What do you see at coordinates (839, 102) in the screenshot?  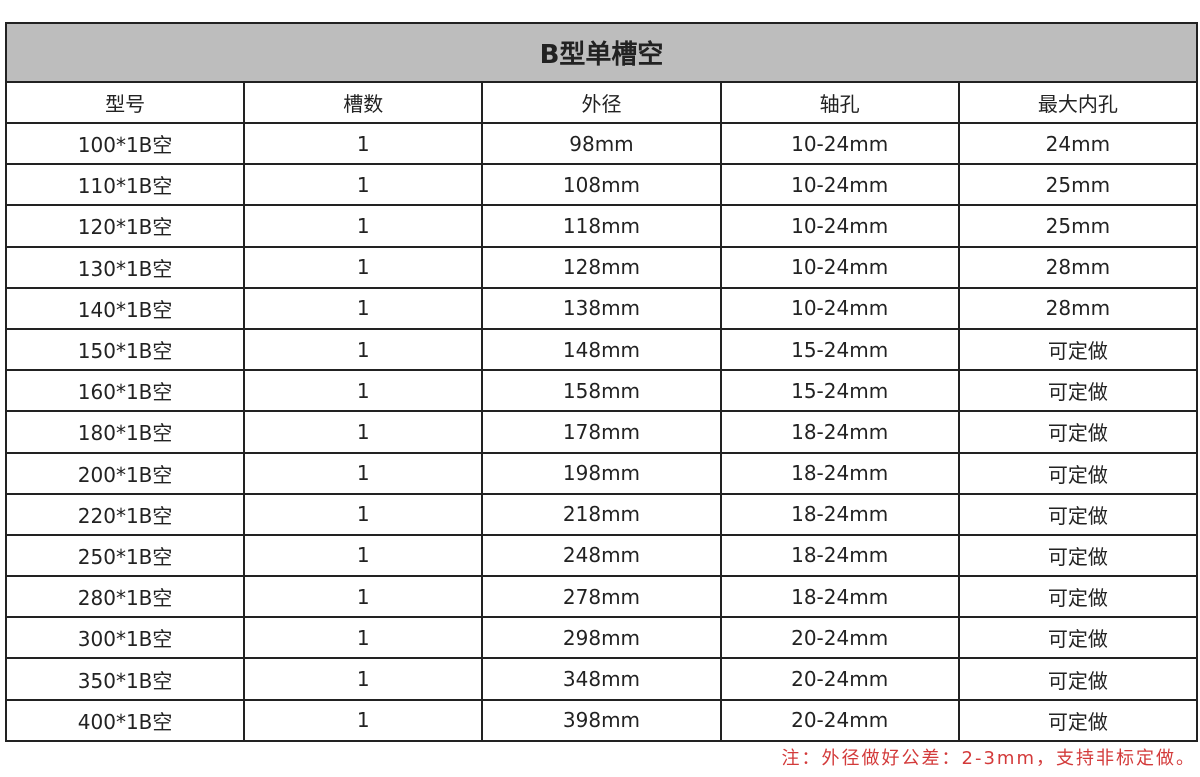 I see `column-header-shaft-hole: 轴孔` at bounding box center [839, 102].